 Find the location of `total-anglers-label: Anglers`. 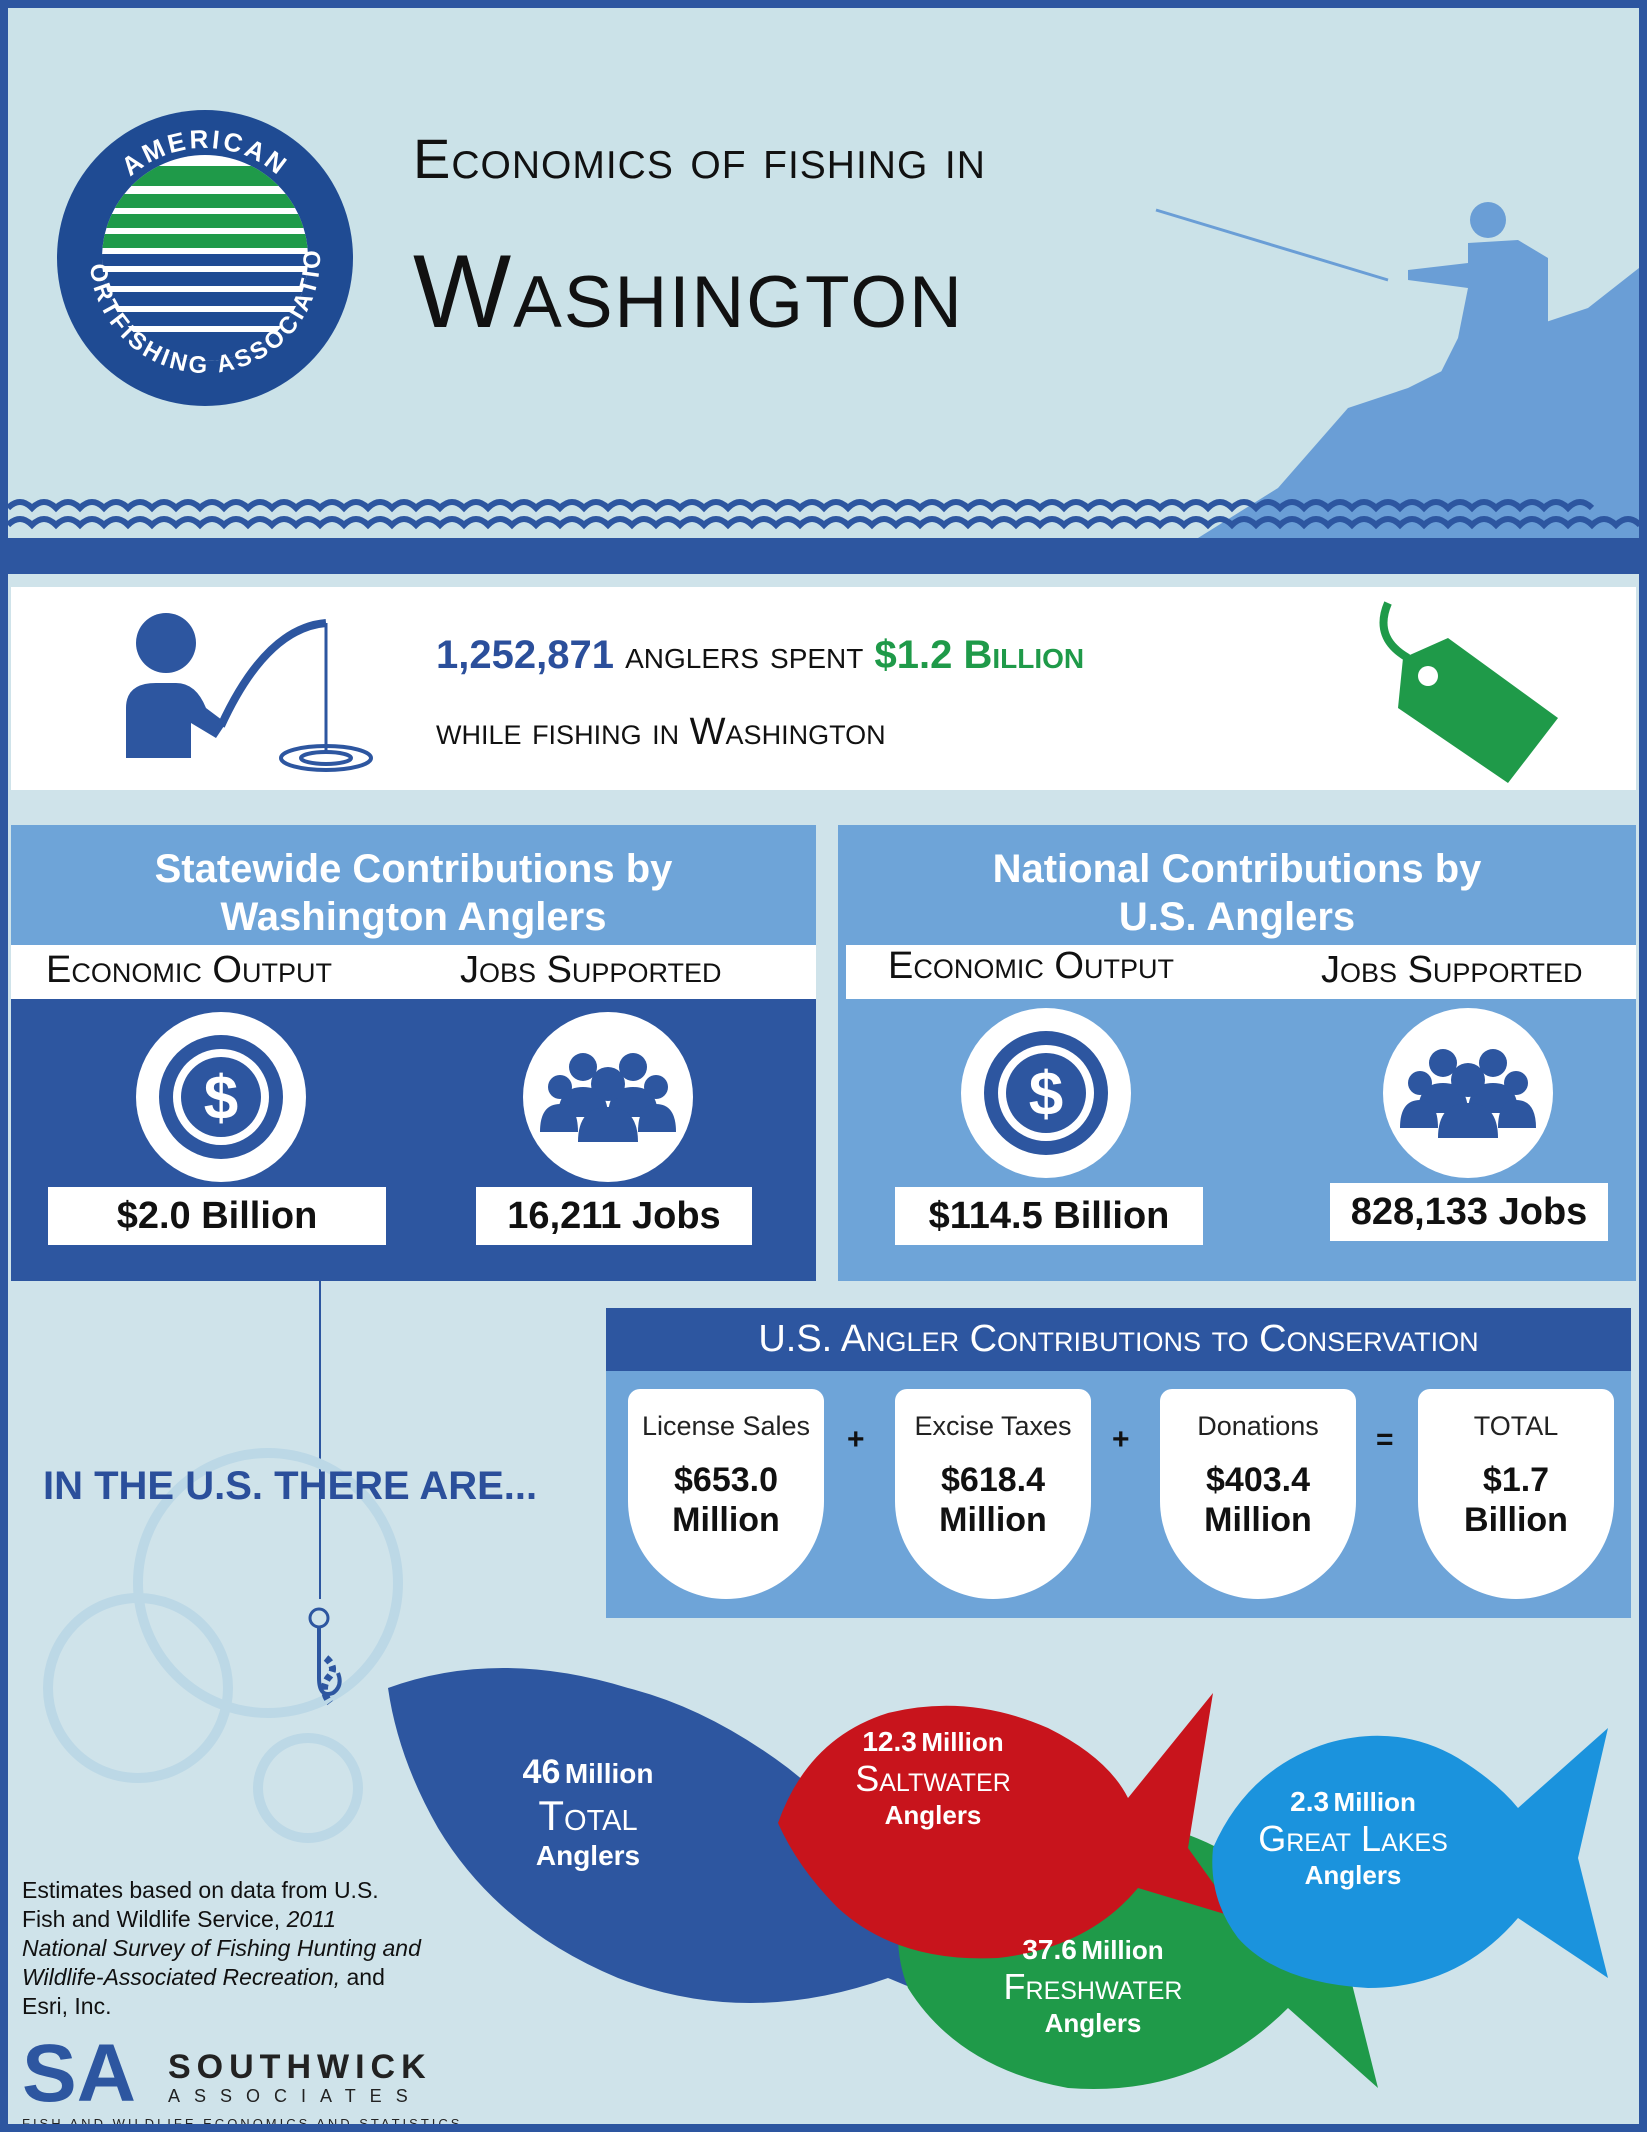

total-anglers-label: Anglers is located at coordinates (588, 1855).